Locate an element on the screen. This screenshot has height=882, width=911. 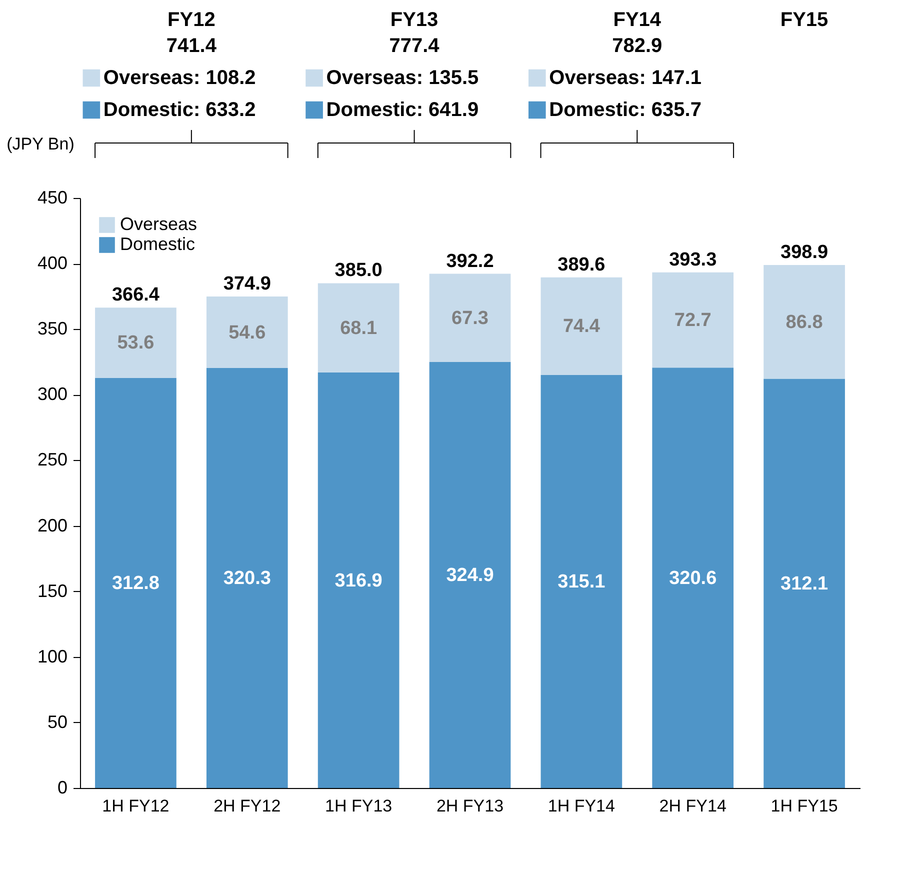
data-label: 54.6 is located at coordinates (247, 333).